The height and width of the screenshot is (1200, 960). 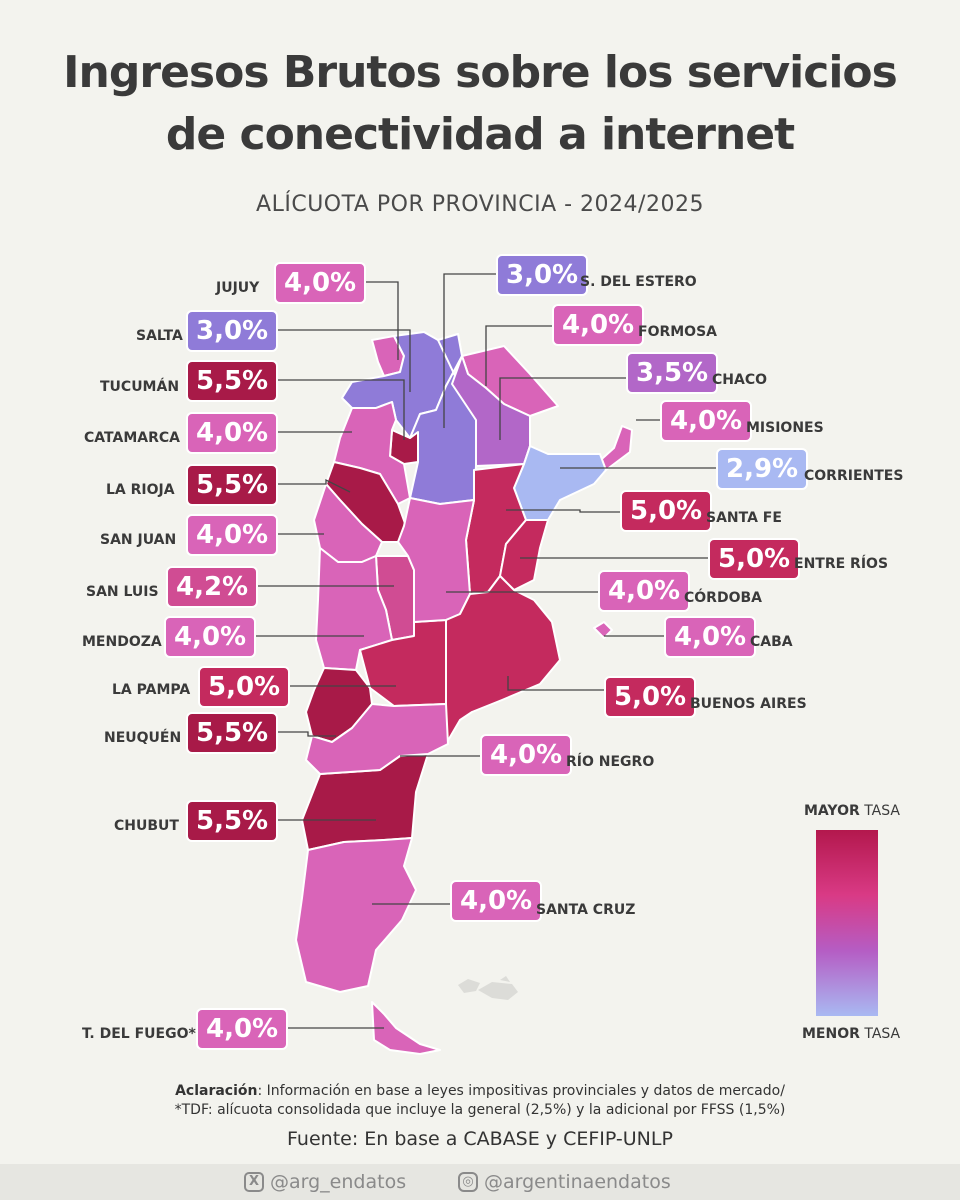 I want to click on rate-badge-rionegro: 4,0%, so click(x=526, y=755).